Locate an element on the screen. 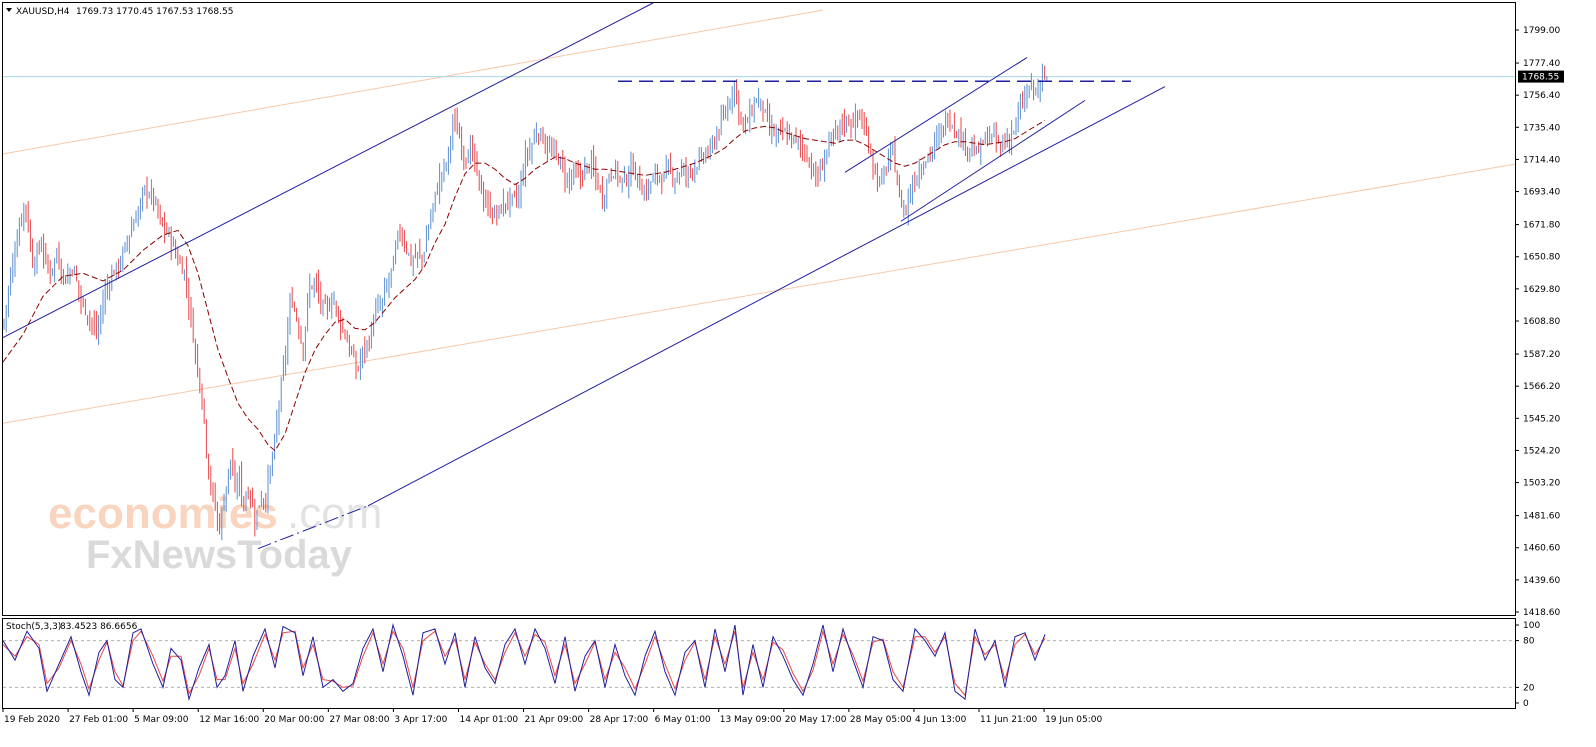 The width and height of the screenshot is (1596, 747). trendline-dashdot is located at coordinates (313, 527).